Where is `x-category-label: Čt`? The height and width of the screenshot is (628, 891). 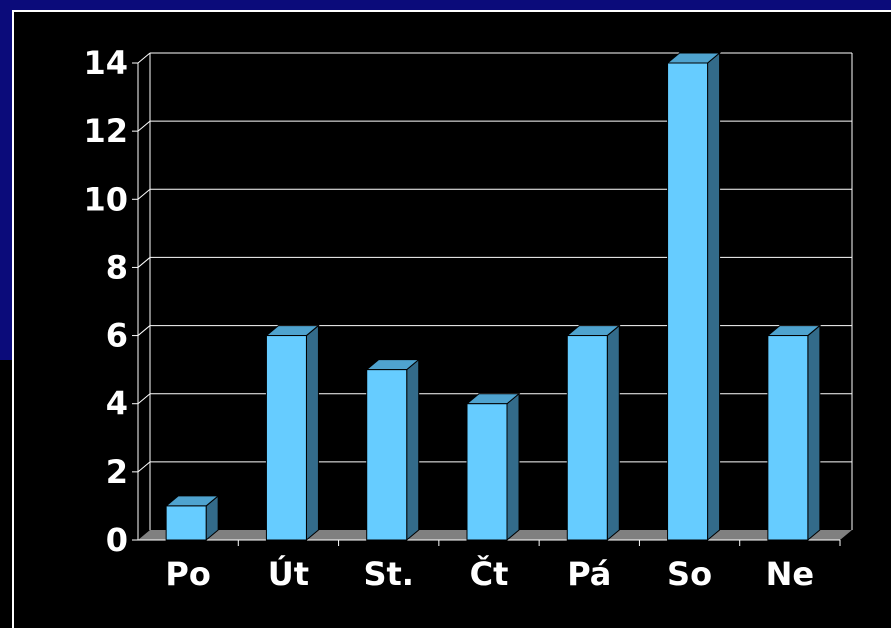 x-category-label: Čt is located at coordinates (489, 573).